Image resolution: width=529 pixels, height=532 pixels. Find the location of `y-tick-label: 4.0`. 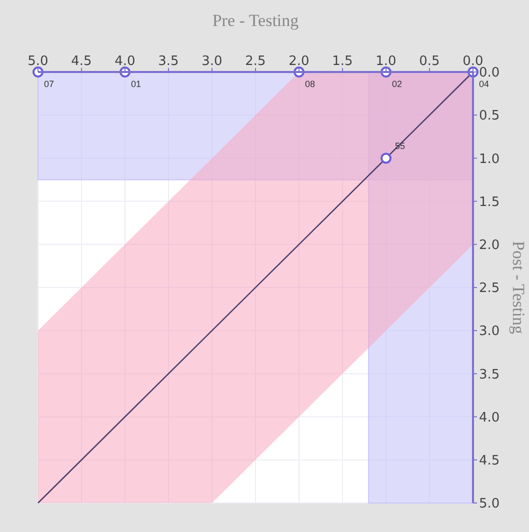

y-tick-label: 4.0 is located at coordinates (489, 418).